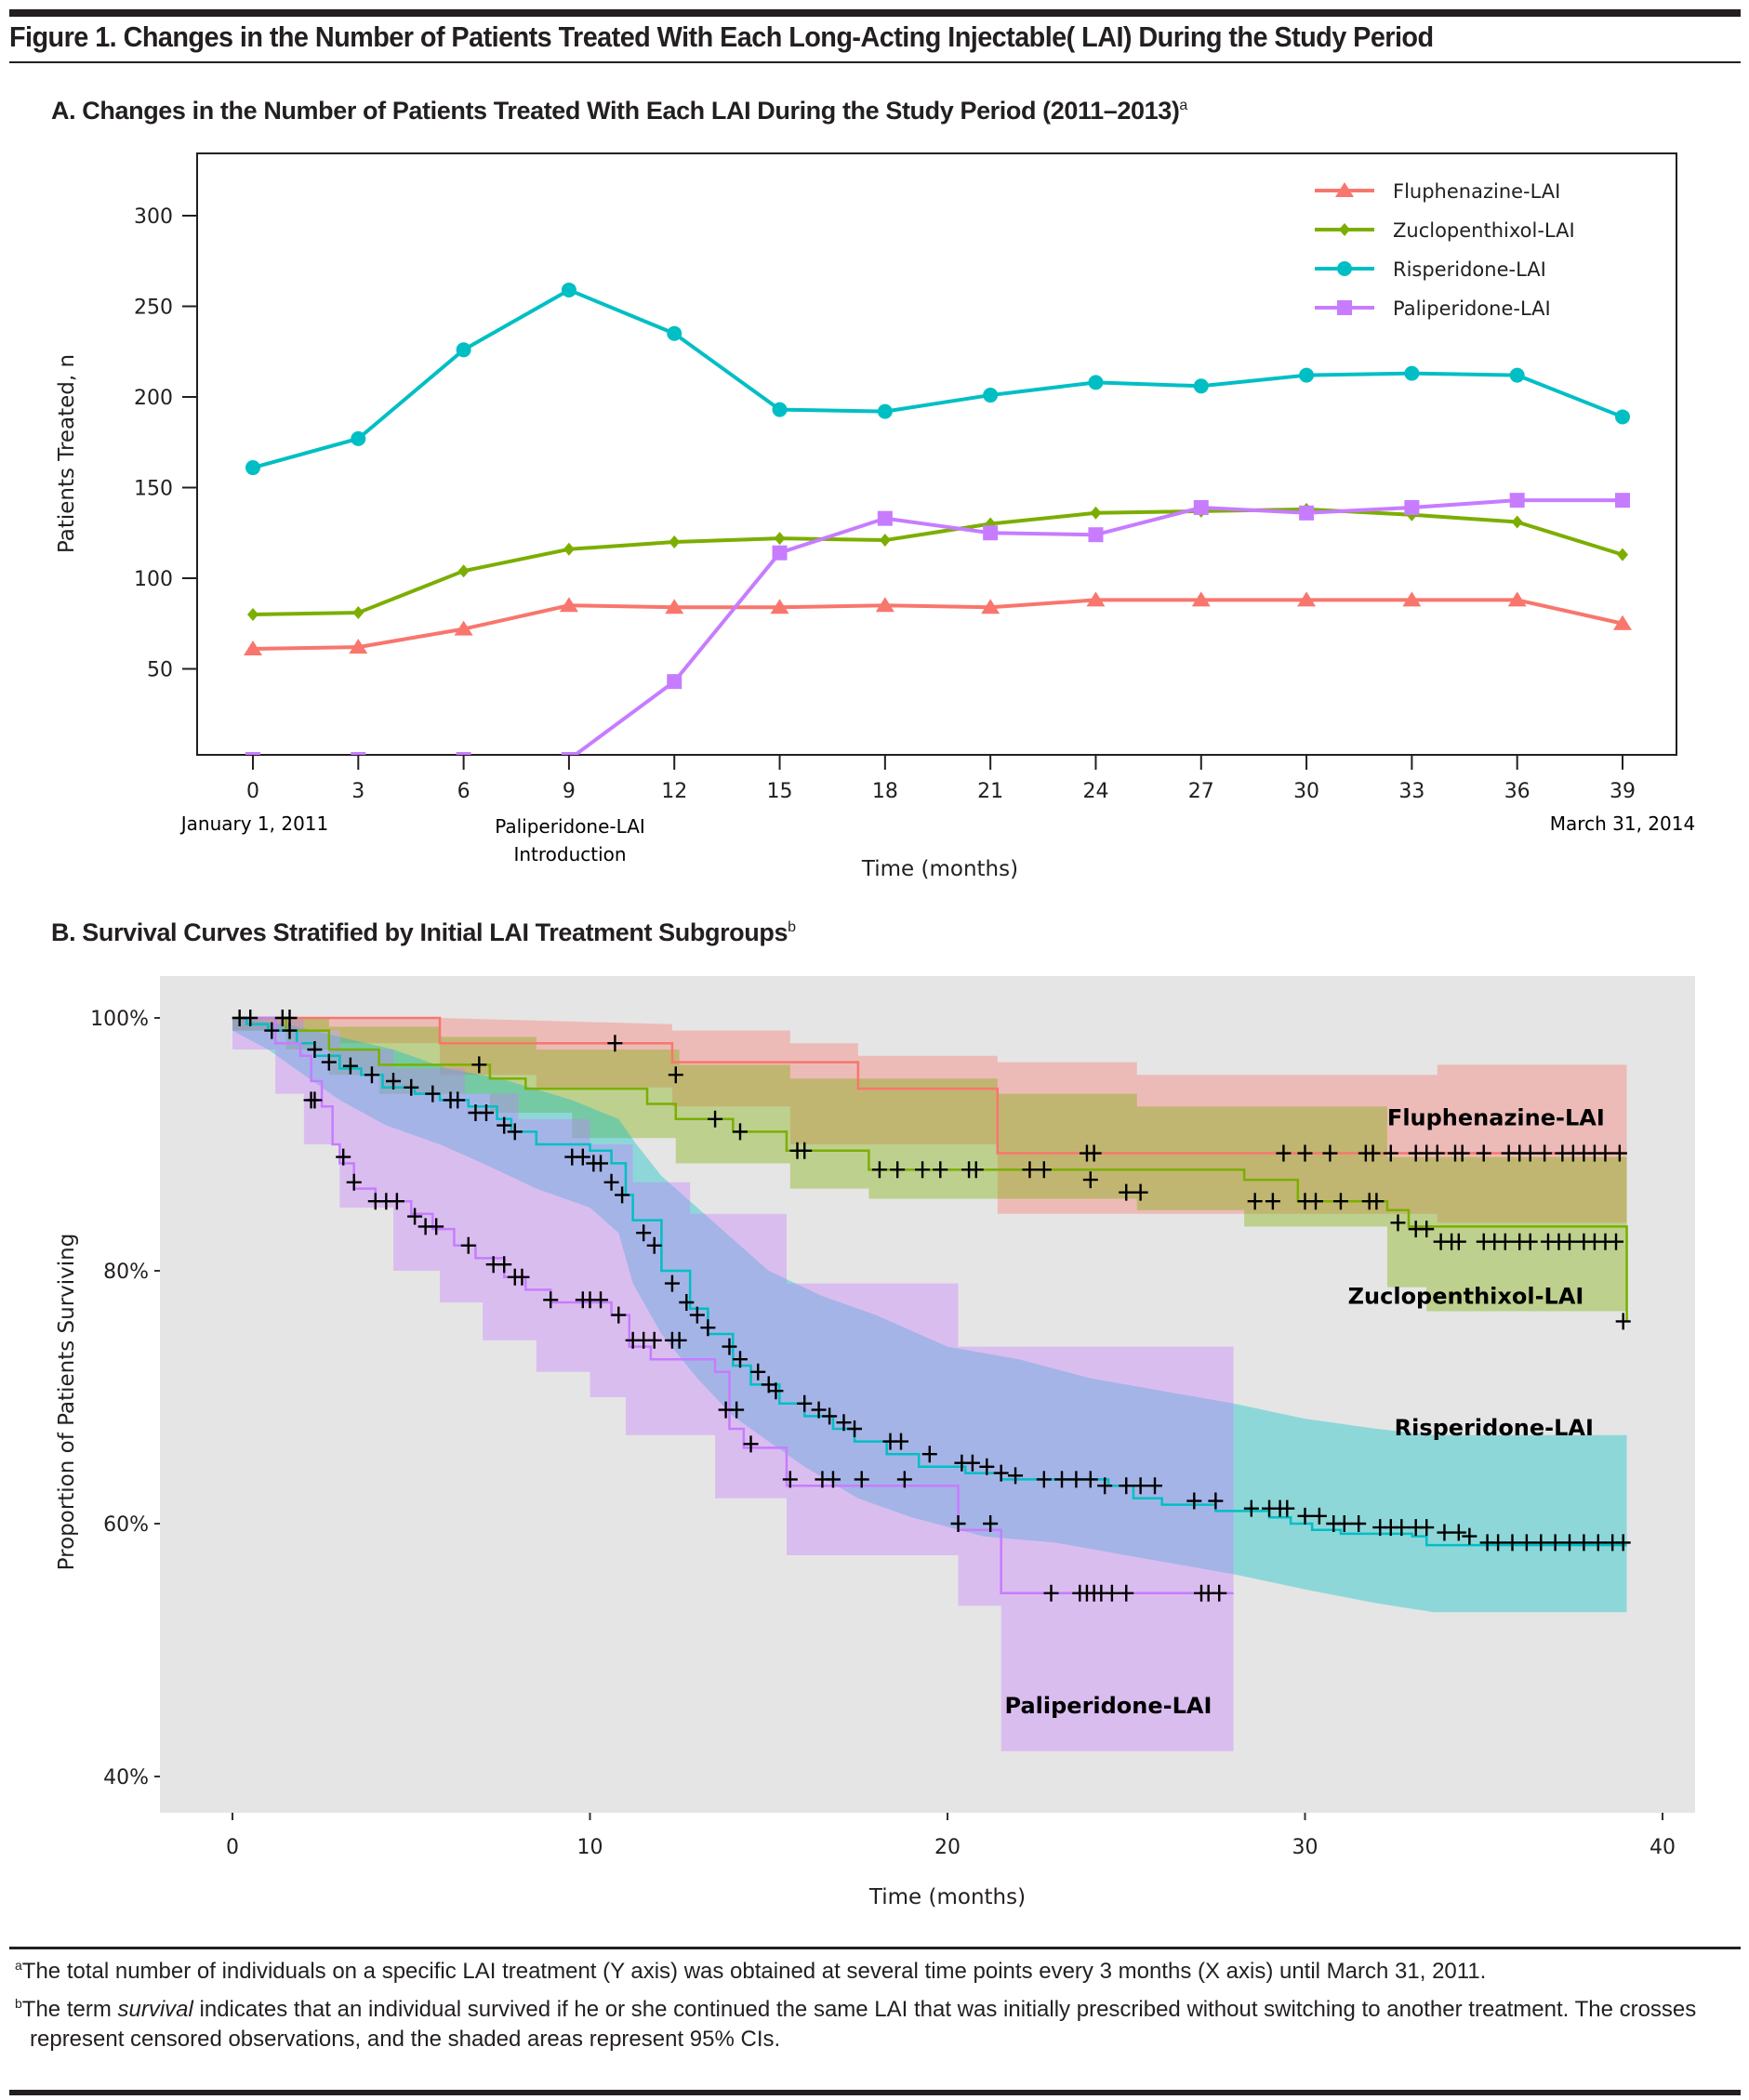  Describe the element at coordinates (792, 927) in the screenshot. I see `panel-b-title-sup: b` at that location.